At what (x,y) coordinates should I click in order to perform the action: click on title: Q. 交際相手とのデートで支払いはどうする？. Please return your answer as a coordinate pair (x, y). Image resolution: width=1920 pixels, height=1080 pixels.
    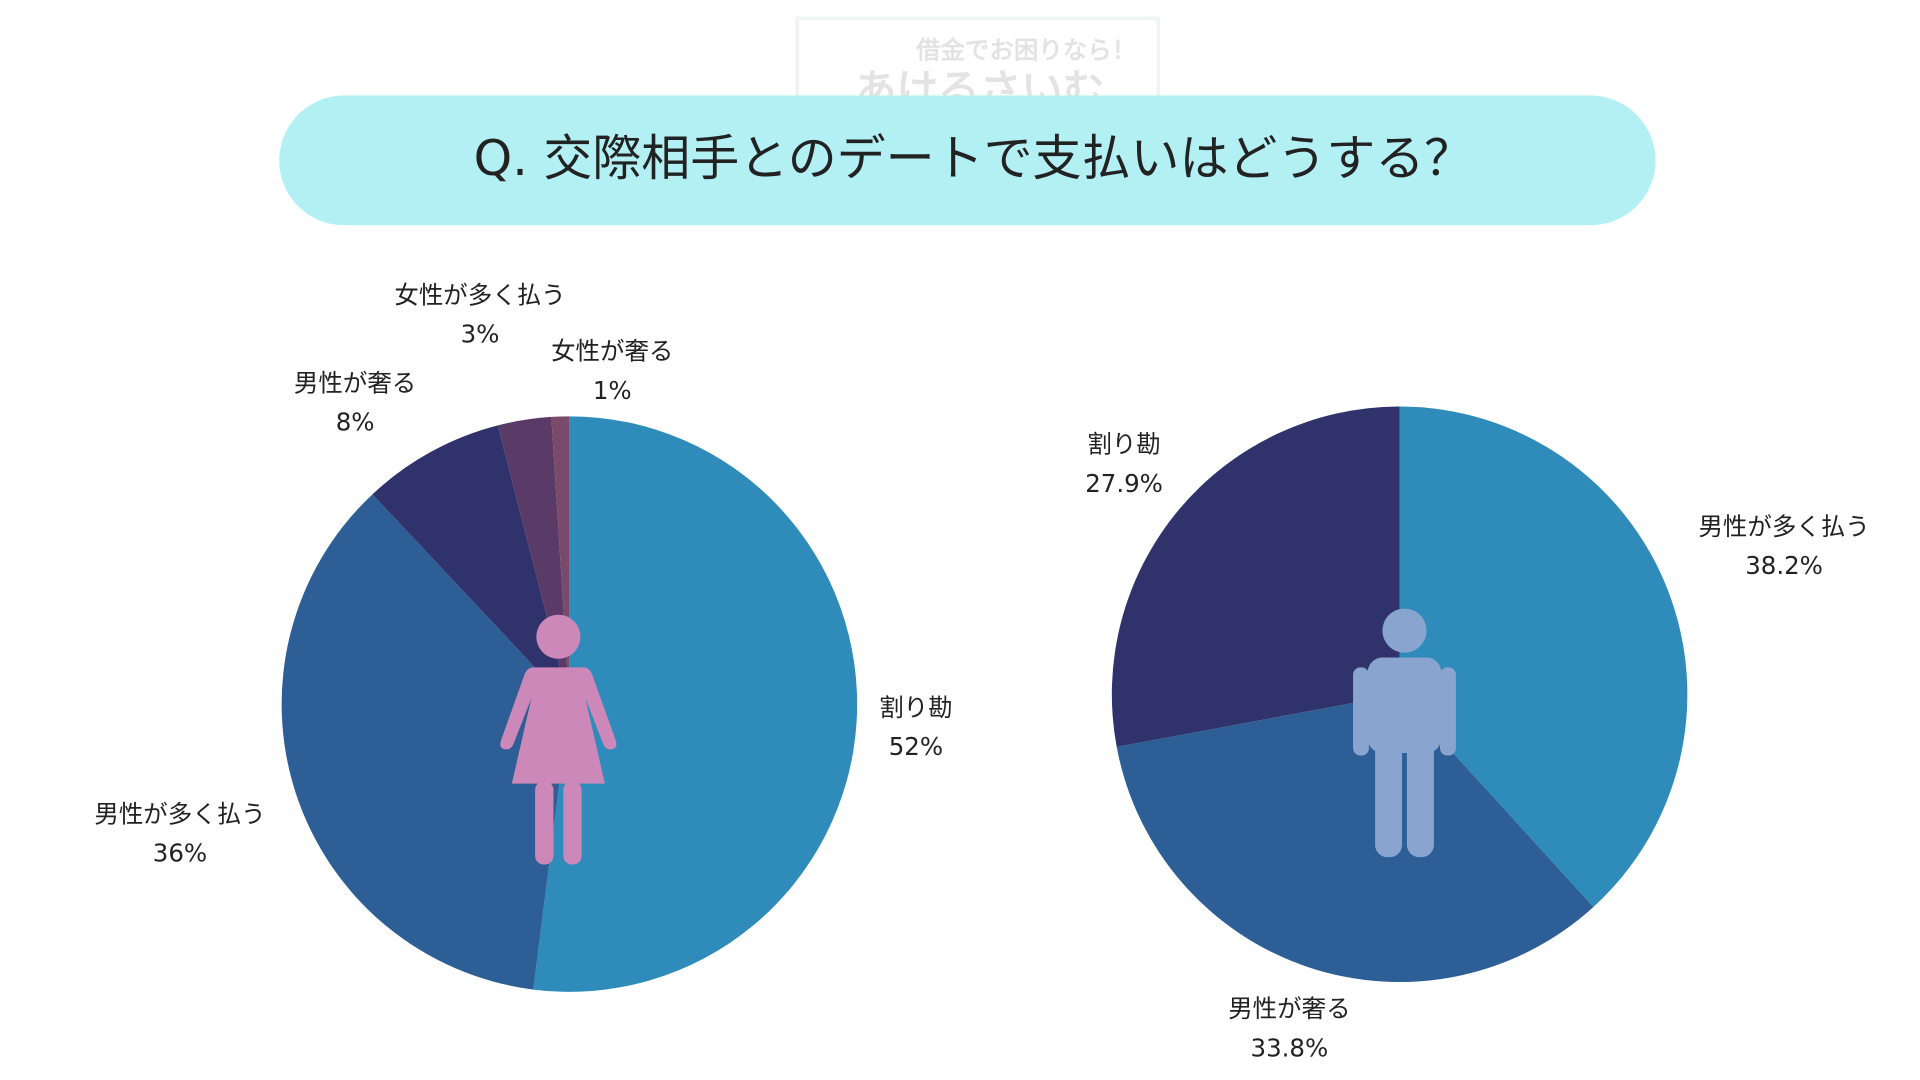
    Looking at the image, I should click on (974, 158).